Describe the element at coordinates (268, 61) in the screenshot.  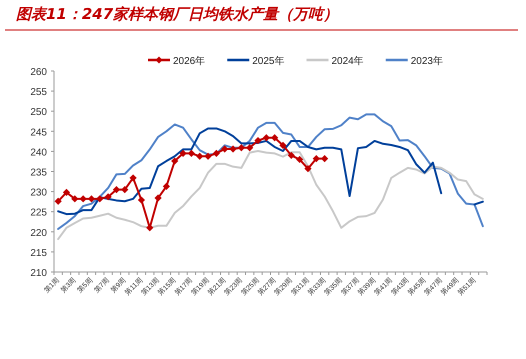
I see `legend-label: 2025年` at that location.